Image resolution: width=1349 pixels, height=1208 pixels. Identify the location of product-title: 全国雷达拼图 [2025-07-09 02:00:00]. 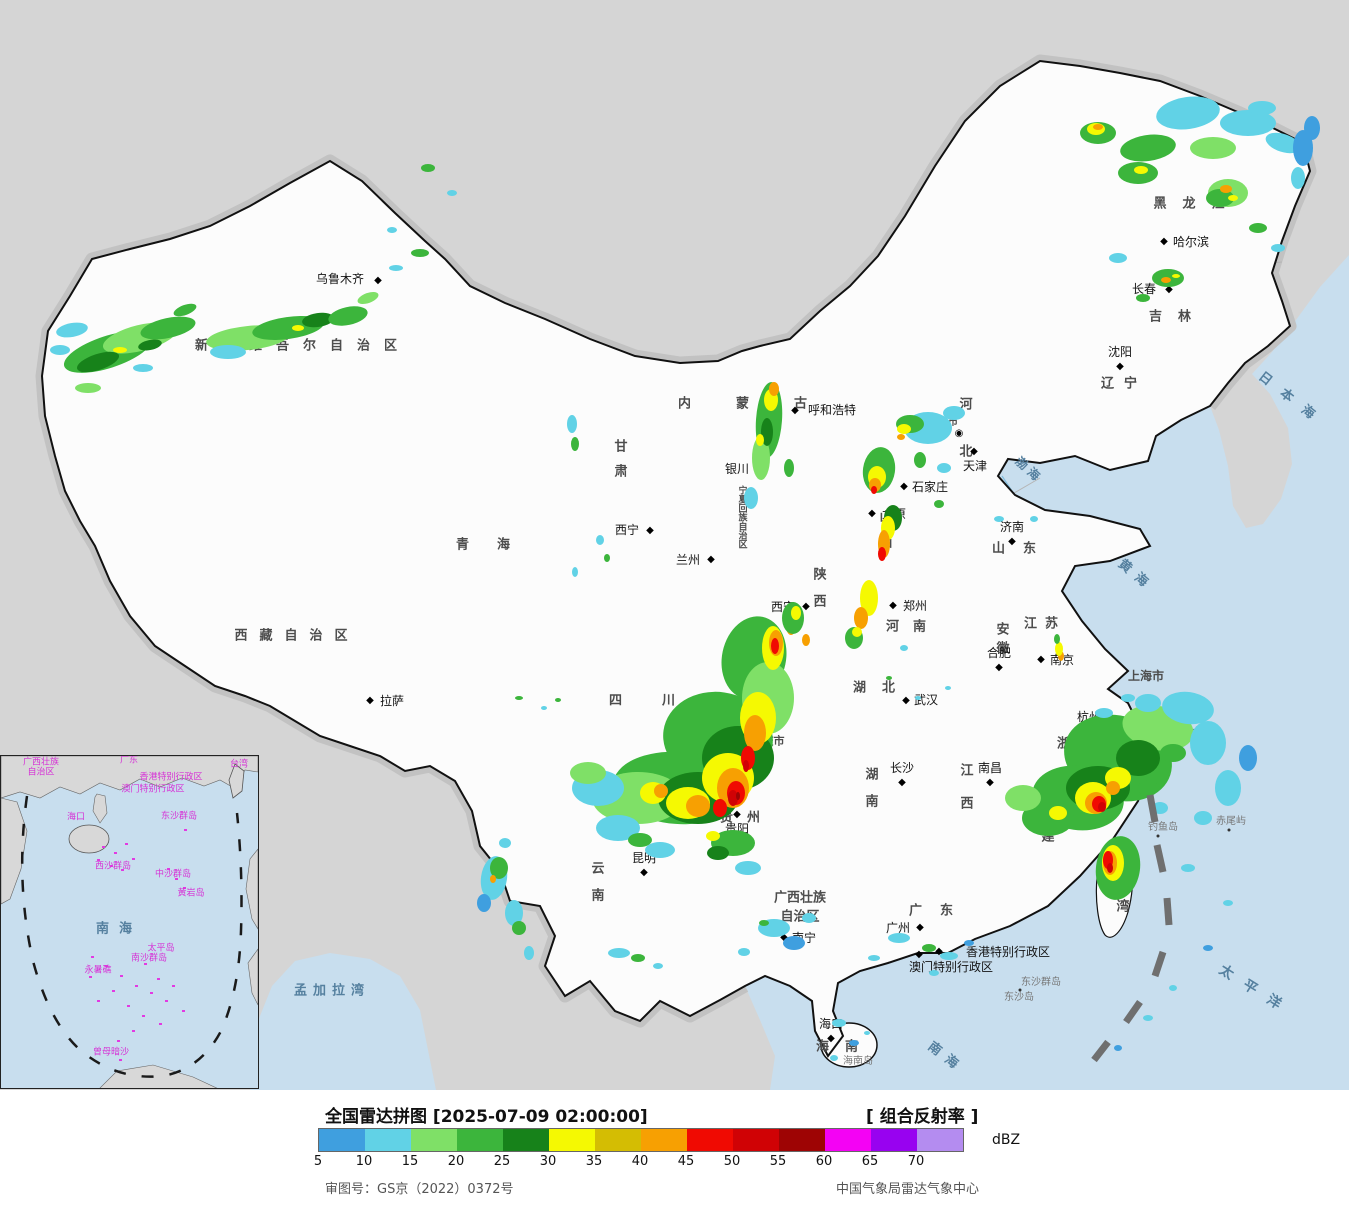
(486, 1117).